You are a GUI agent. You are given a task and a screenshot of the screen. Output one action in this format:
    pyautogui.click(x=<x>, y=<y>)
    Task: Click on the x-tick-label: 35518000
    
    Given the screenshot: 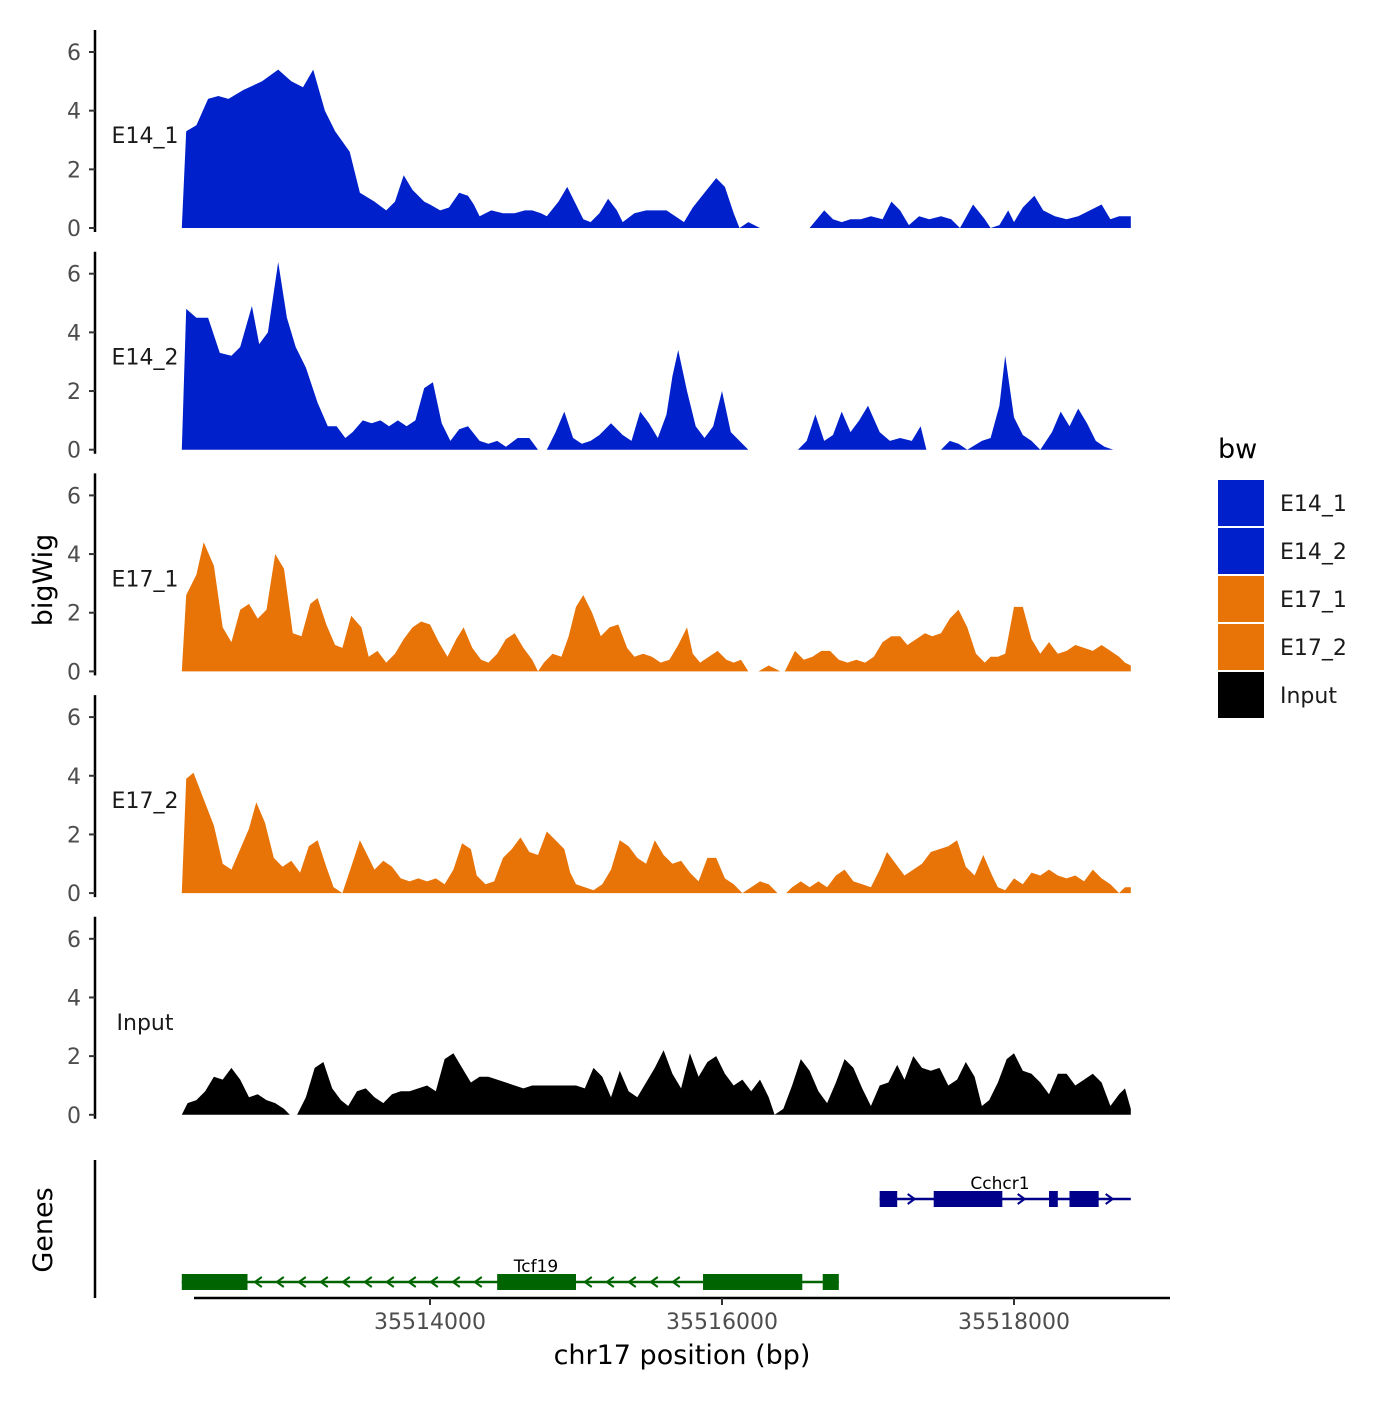 What is the action you would take?
    pyautogui.click(x=1014, y=1322)
    